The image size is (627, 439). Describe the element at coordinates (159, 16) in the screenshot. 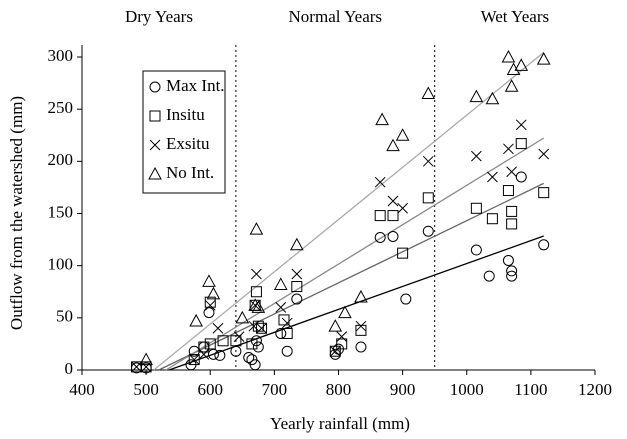

I see `period-label: Dry Years` at that location.